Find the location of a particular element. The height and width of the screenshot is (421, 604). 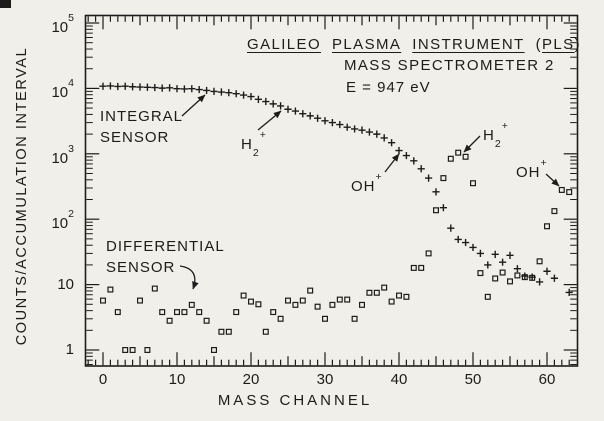

title-word: PLS is located at coordinates (558, 44).